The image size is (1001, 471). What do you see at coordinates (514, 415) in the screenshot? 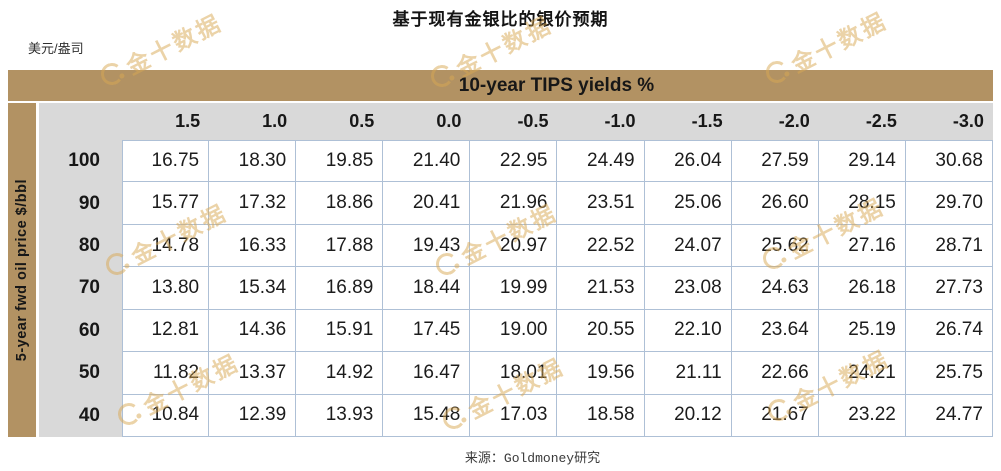
I see `value-cell: 17.03` at bounding box center [514, 415].